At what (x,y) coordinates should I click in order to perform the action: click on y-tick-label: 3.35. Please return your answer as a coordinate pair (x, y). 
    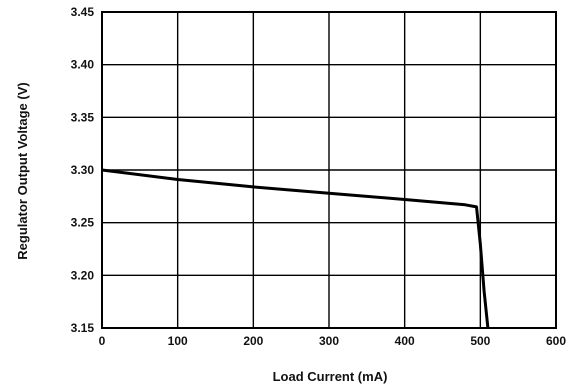
    Looking at the image, I should click on (83, 117).